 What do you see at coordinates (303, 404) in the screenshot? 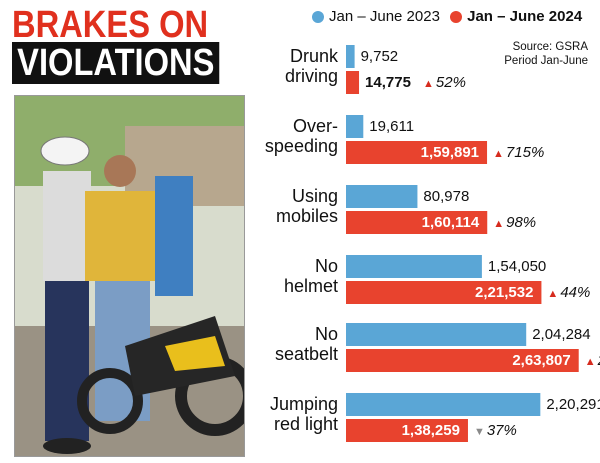
I see `category-label-line: Jumping` at bounding box center [303, 404].